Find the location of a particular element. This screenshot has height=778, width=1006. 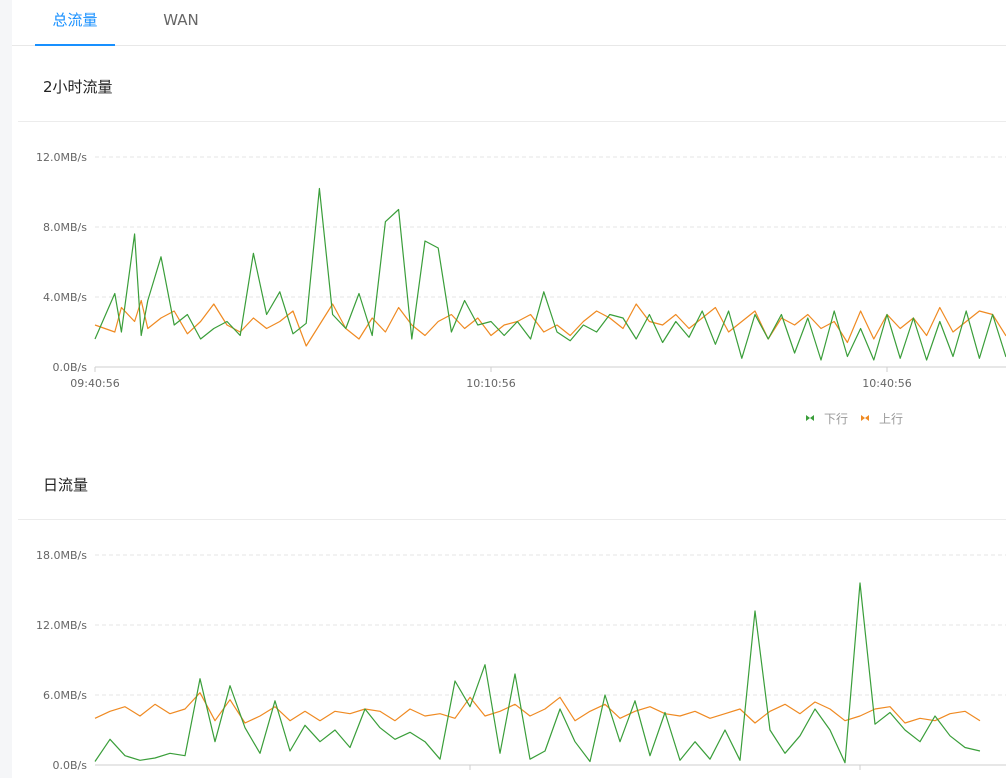

legend-item-0: 下行 is located at coordinates (827, 419).